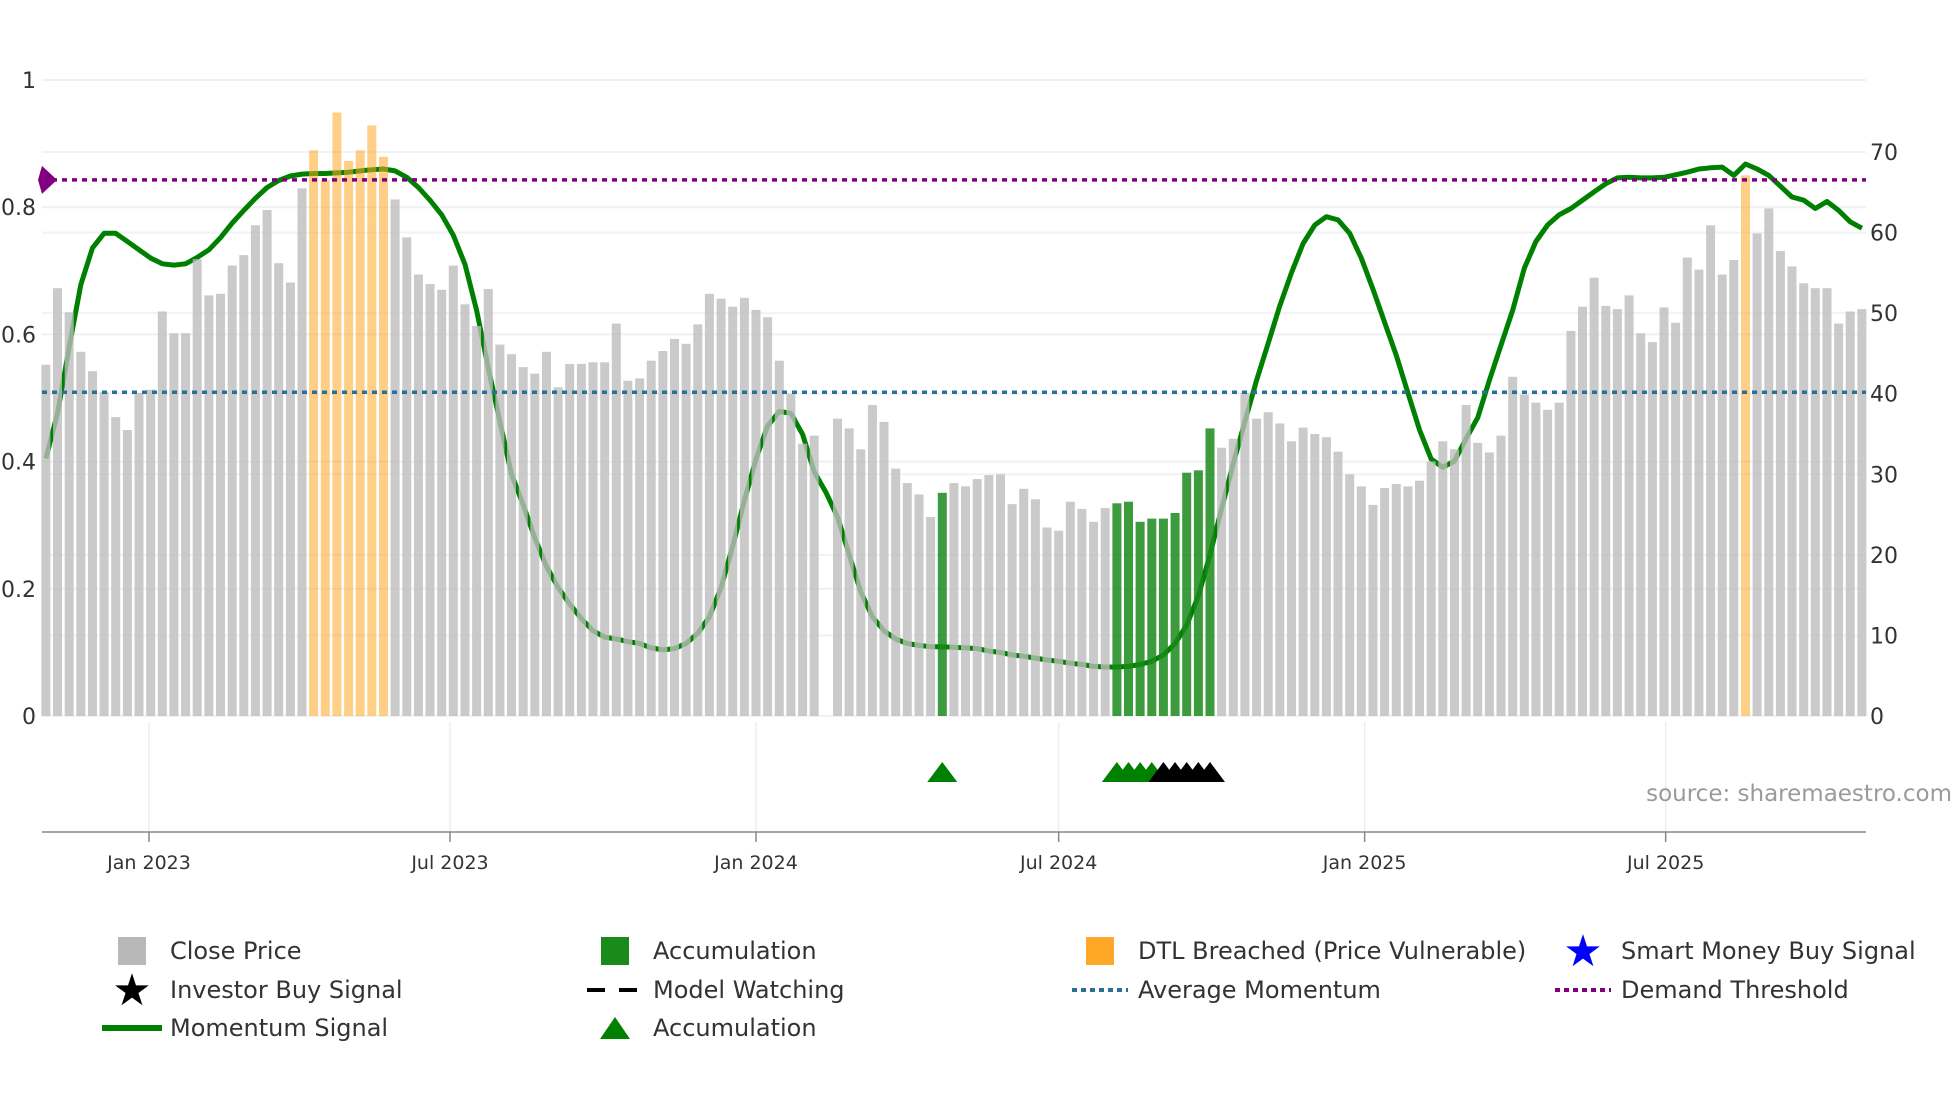  Describe the element at coordinates (1884, 395) in the screenshot. I see `right-axis-tick-label: 40` at that location.